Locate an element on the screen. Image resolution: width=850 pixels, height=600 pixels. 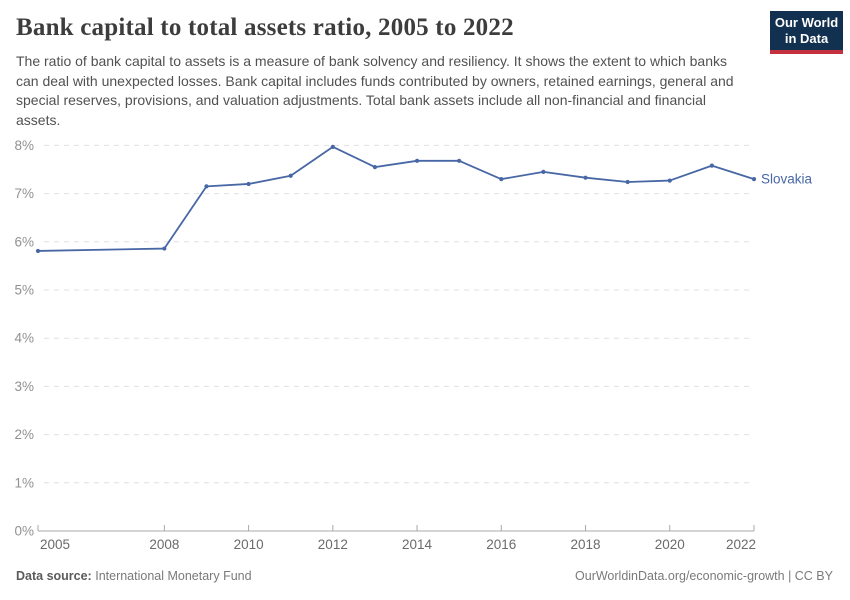
x-tick-label: 2022 is located at coordinates (741, 544).